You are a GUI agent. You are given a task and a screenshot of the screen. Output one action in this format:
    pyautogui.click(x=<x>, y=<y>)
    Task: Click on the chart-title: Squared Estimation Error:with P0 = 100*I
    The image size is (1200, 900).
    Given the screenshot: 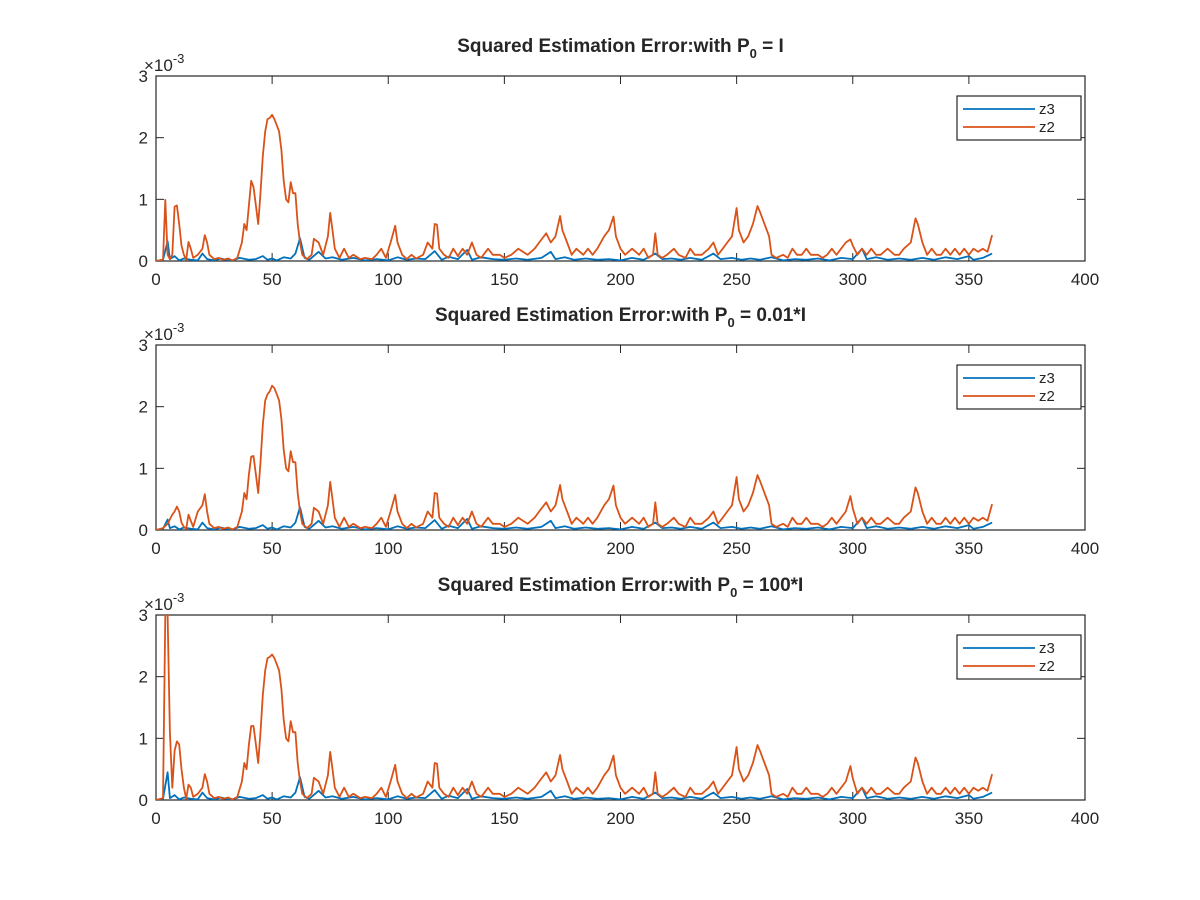 What is the action you would take?
    pyautogui.click(x=621, y=587)
    